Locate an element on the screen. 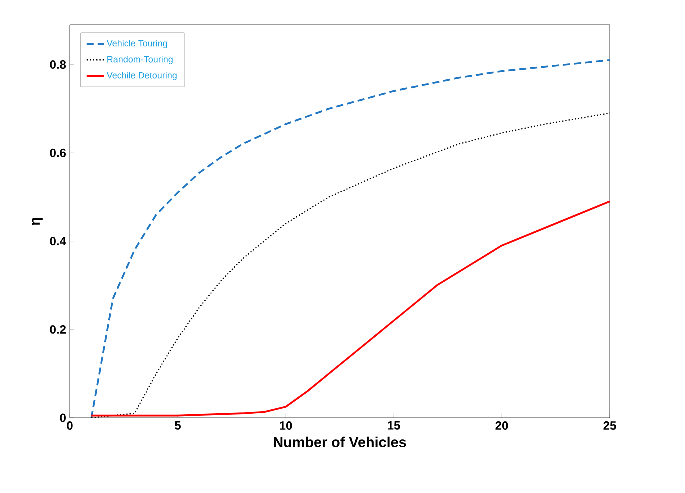  x-tick-label: 5 is located at coordinates (178, 426).